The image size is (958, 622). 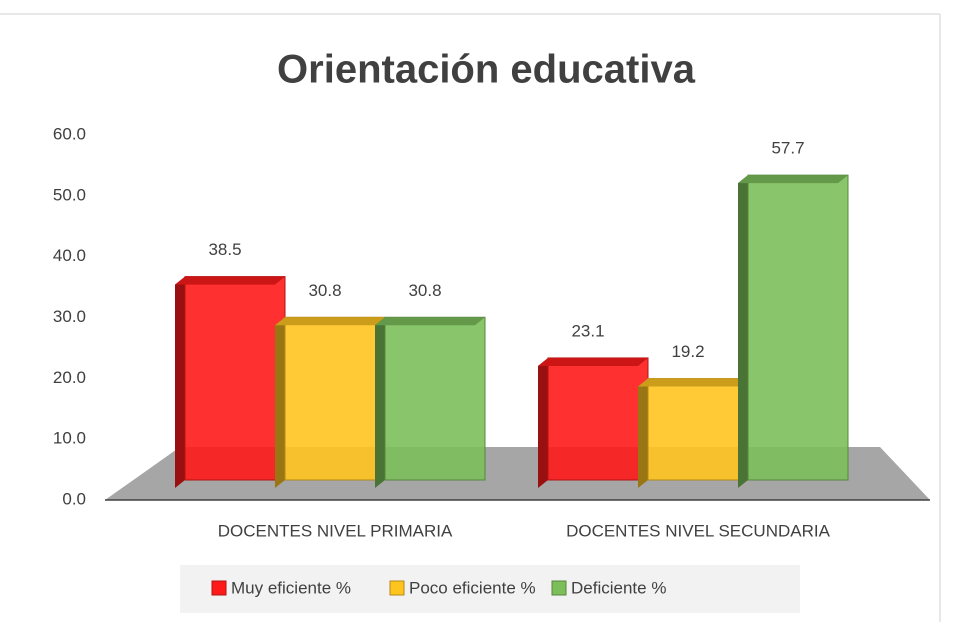 I want to click on data-label: 19.2, so click(x=687, y=351).